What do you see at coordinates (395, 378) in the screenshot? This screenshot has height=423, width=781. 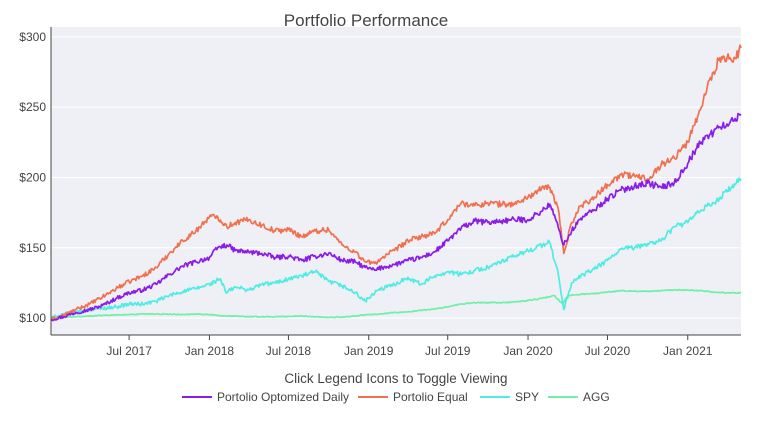 I see `legend-title: Click Legend Icons to Toggle Viewing` at bounding box center [395, 378].